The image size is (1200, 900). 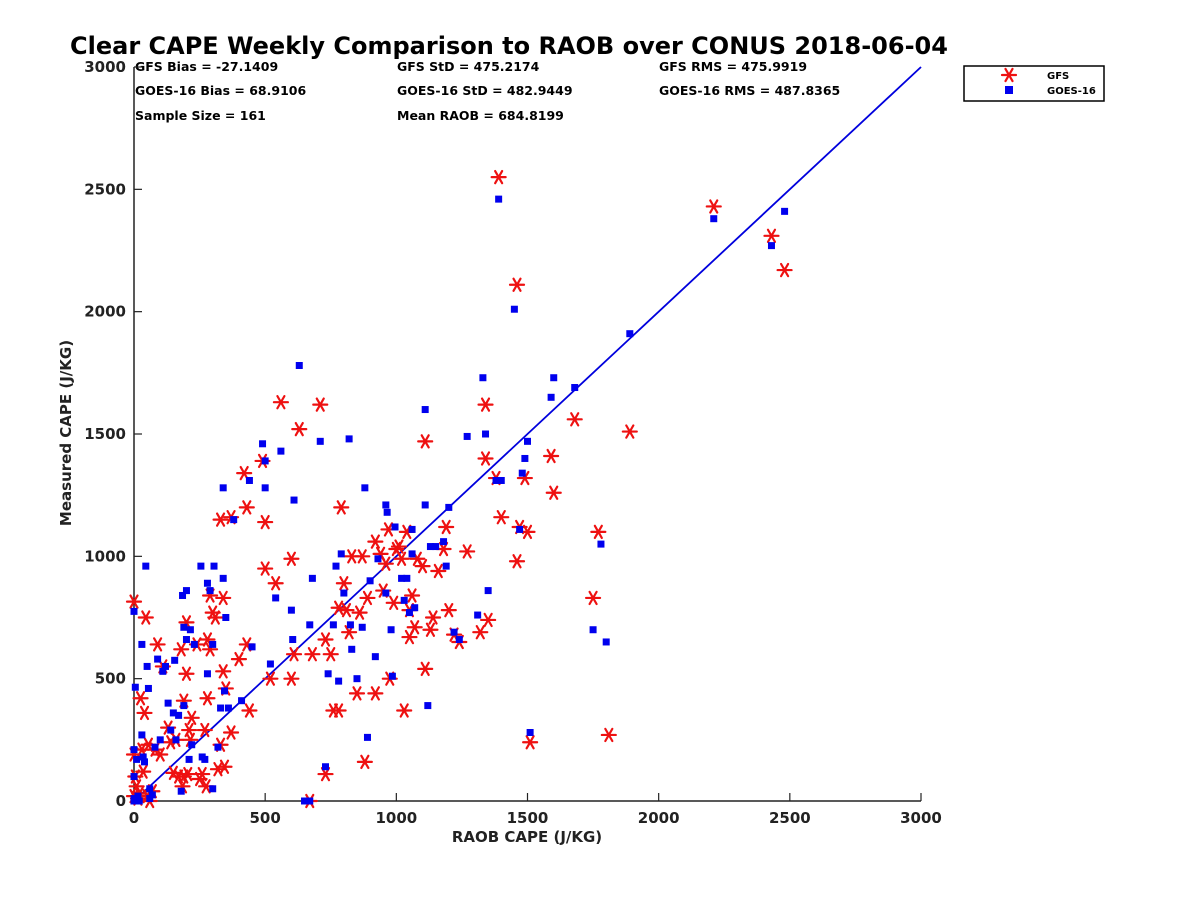 I want to click on legend-gfs-marker, so click(x=1009, y=75).